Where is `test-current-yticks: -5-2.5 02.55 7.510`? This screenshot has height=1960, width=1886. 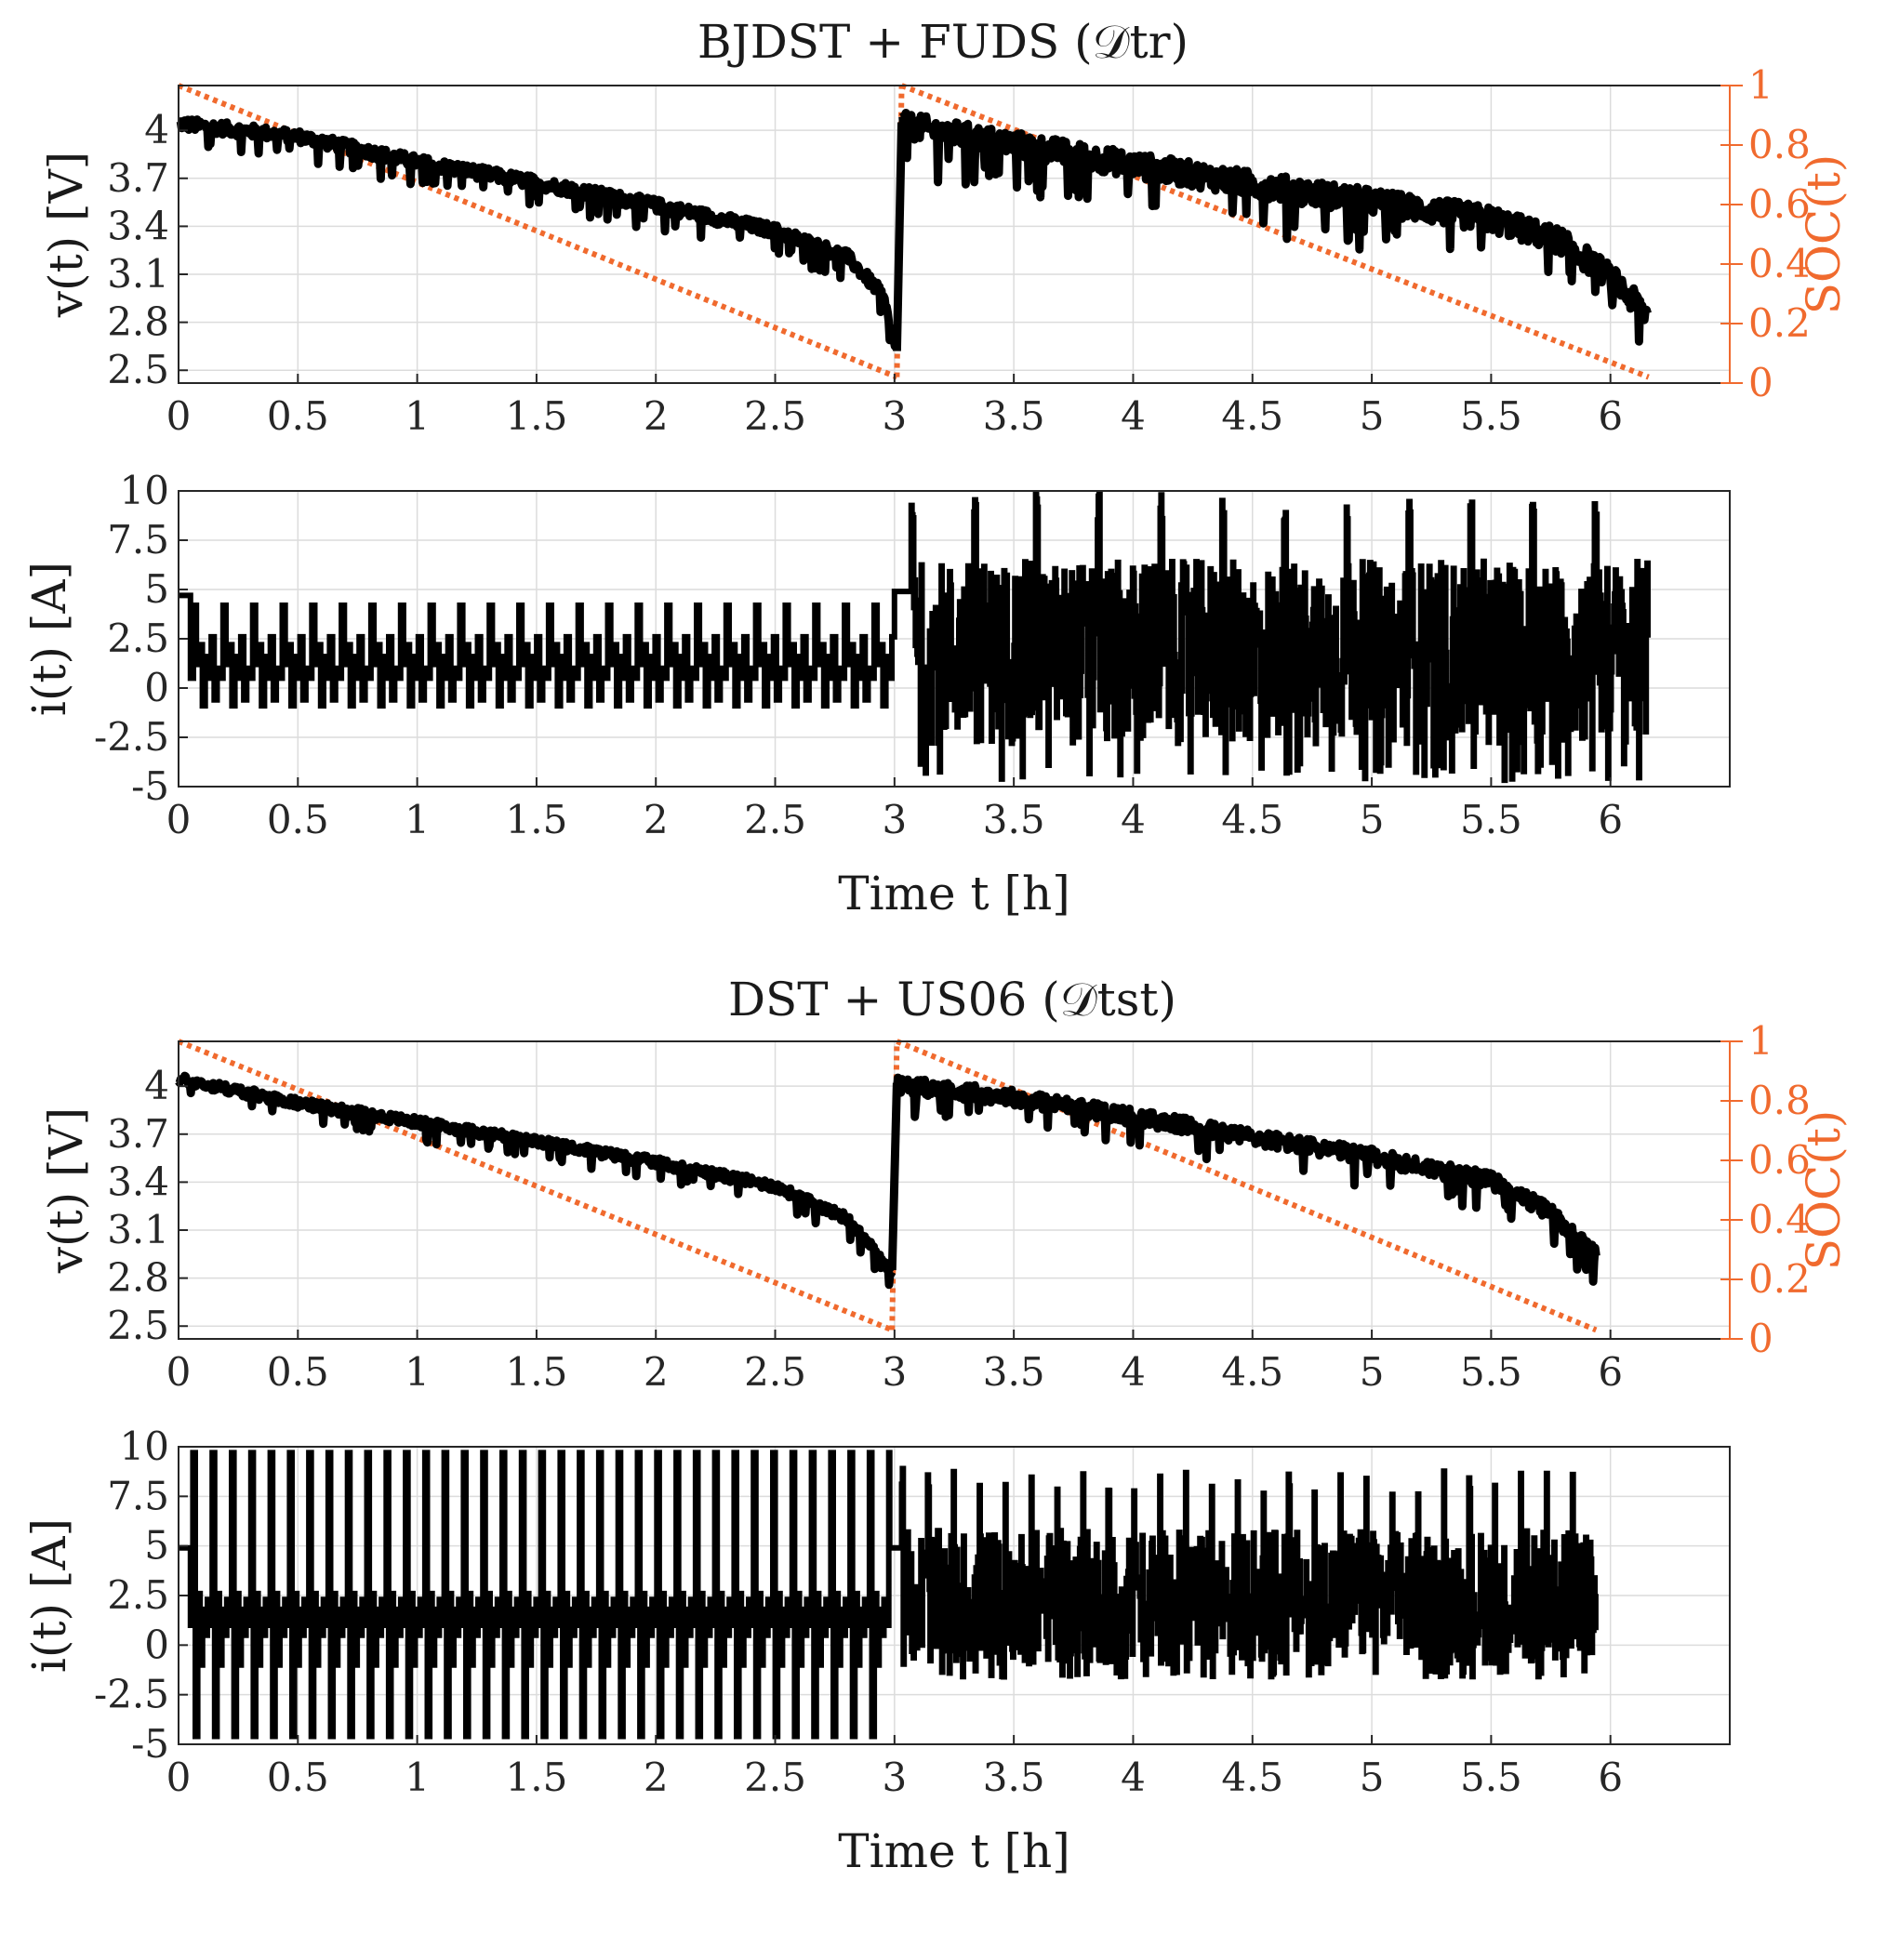
test-current-yticks: -5-2.5 02.55 7.510 is located at coordinates (141, 1595).